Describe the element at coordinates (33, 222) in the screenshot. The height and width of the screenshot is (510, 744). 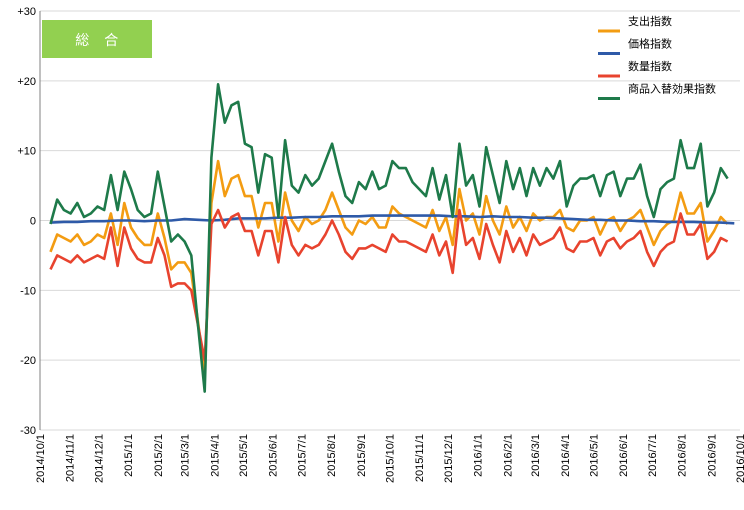
I see `y-tick-label: 0` at that location.